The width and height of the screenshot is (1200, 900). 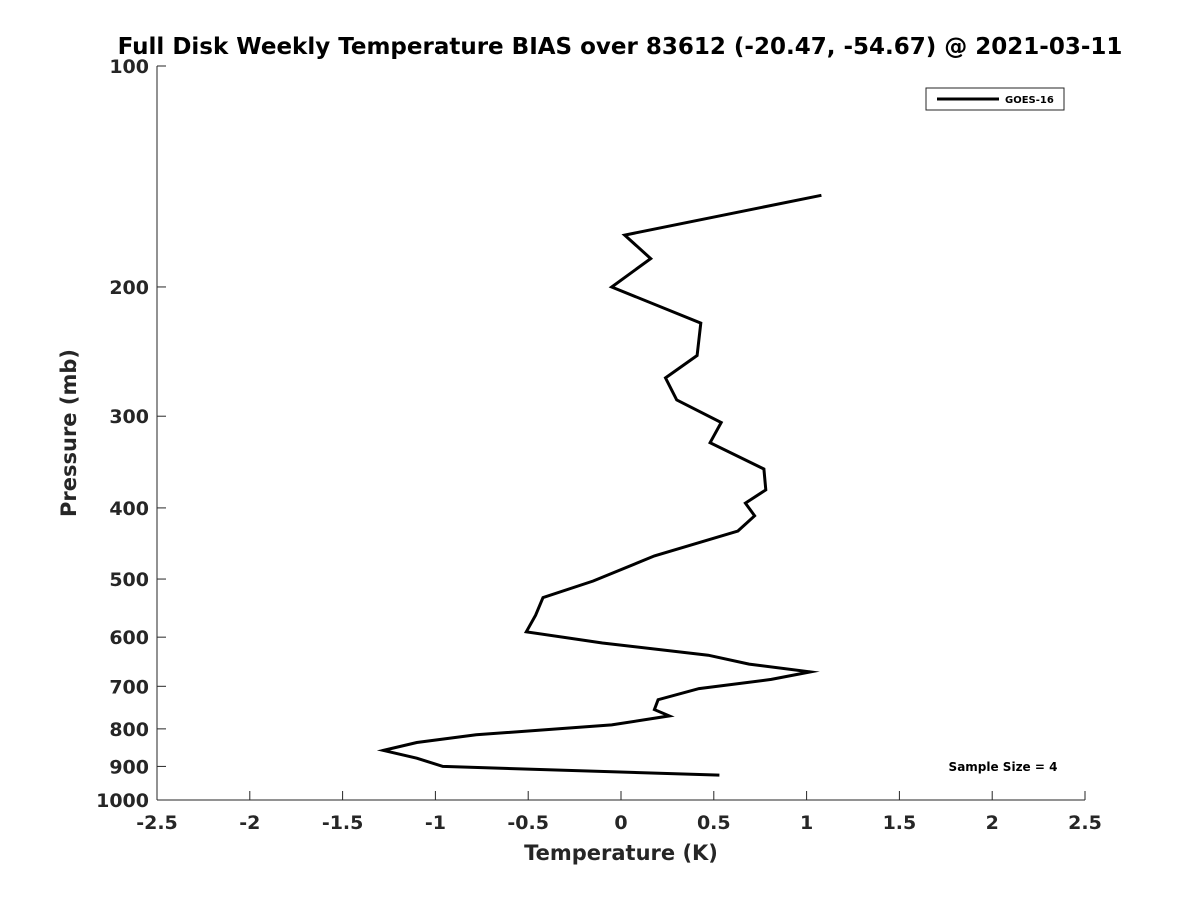 What do you see at coordinates (129, 580) in the screenshot?
I see `y-tick-label: 500` at bounding box center [129, 580].